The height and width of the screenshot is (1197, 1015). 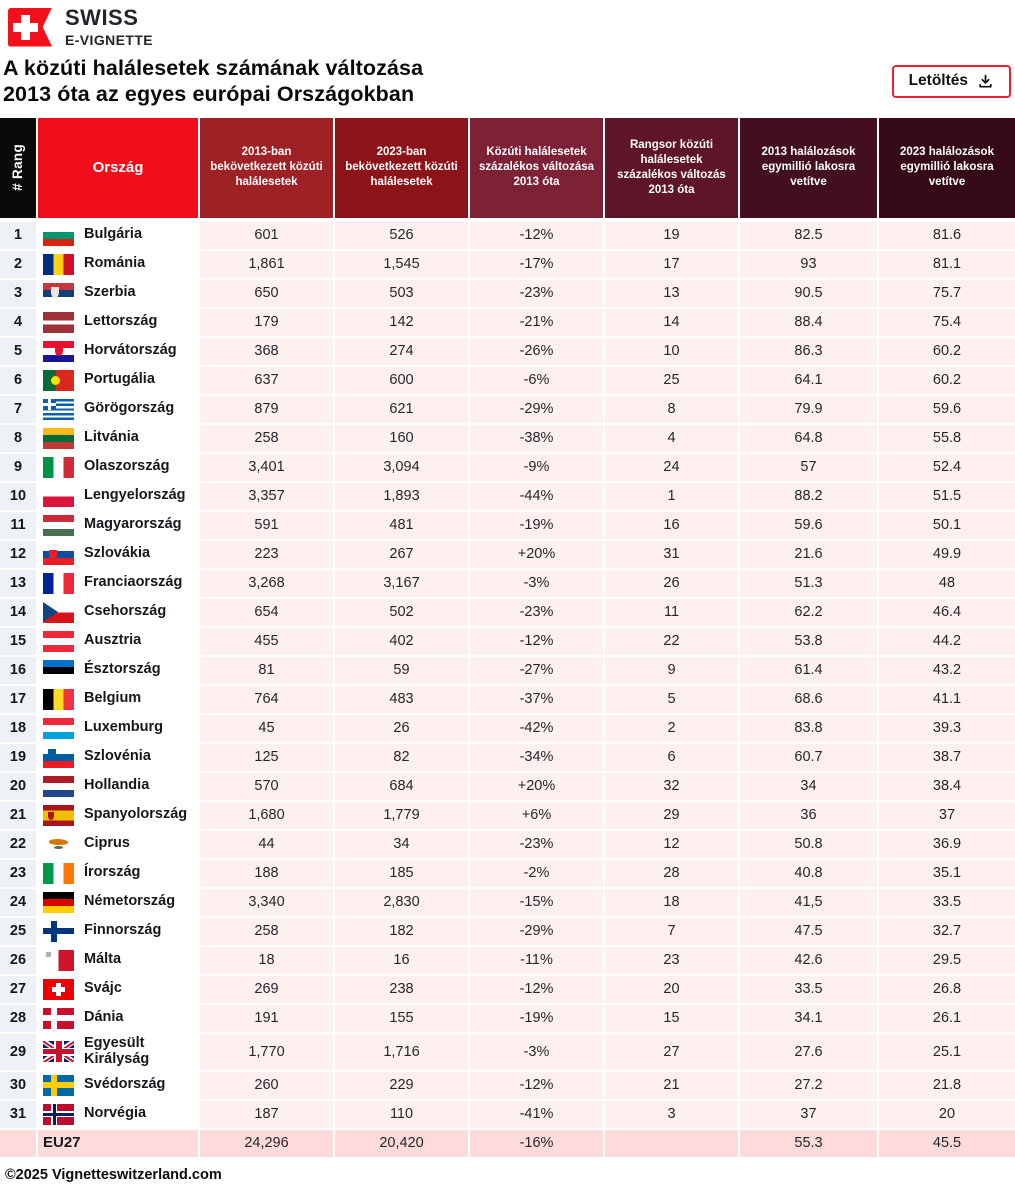 What do you see at coordinates (122, 669) in the screenshot?
I see `country-label: Észtország` at bounding box center [122, 669].